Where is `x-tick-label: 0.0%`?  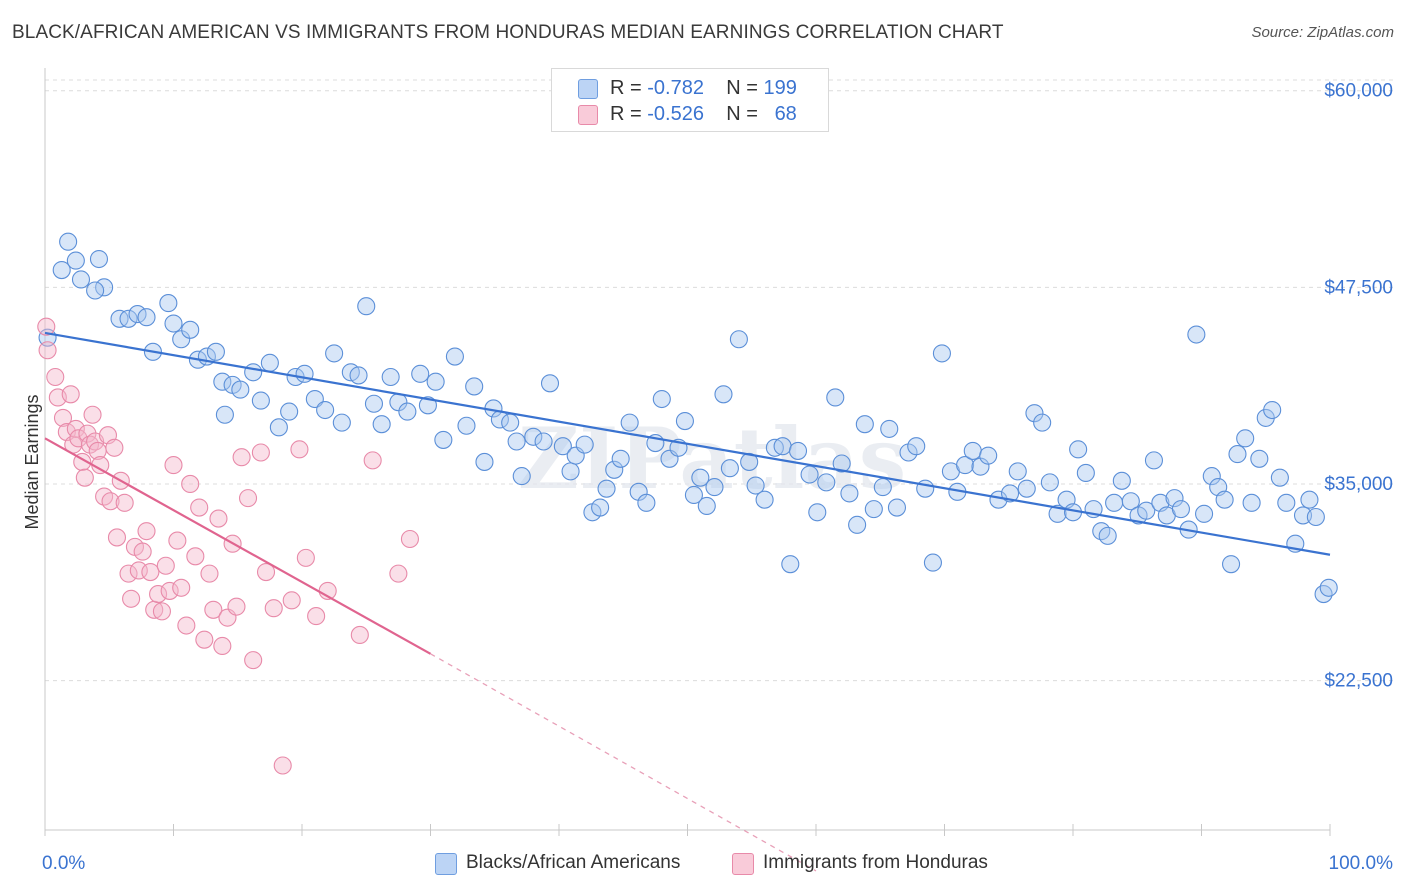 x-tick-label: 0.0% is located at coordinates (63, 863).